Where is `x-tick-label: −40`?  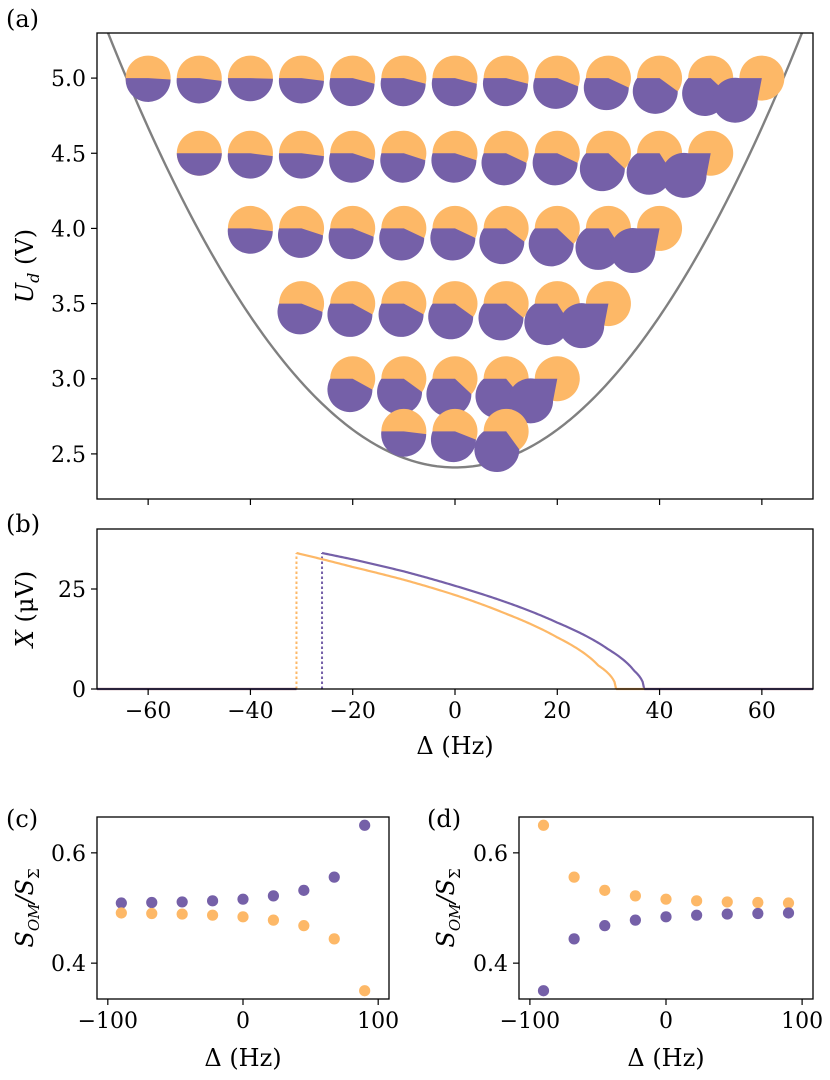
x-tick-label: −40 is located at coordinates (250, 711).